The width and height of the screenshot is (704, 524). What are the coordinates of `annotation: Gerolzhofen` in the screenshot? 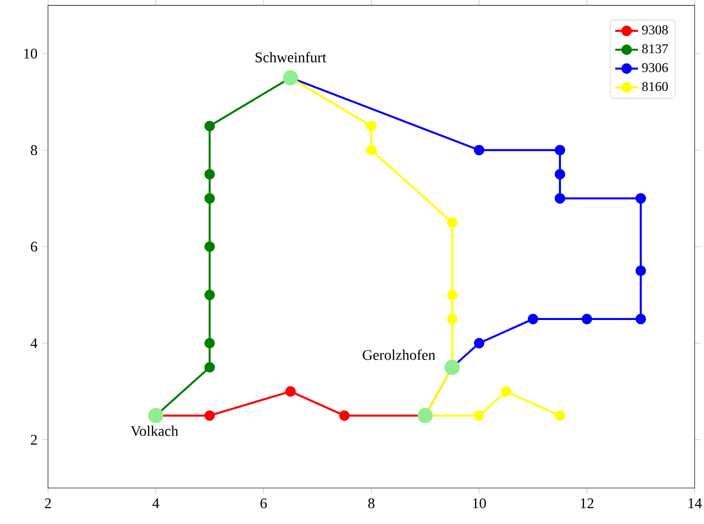 It's located at (399, 354).